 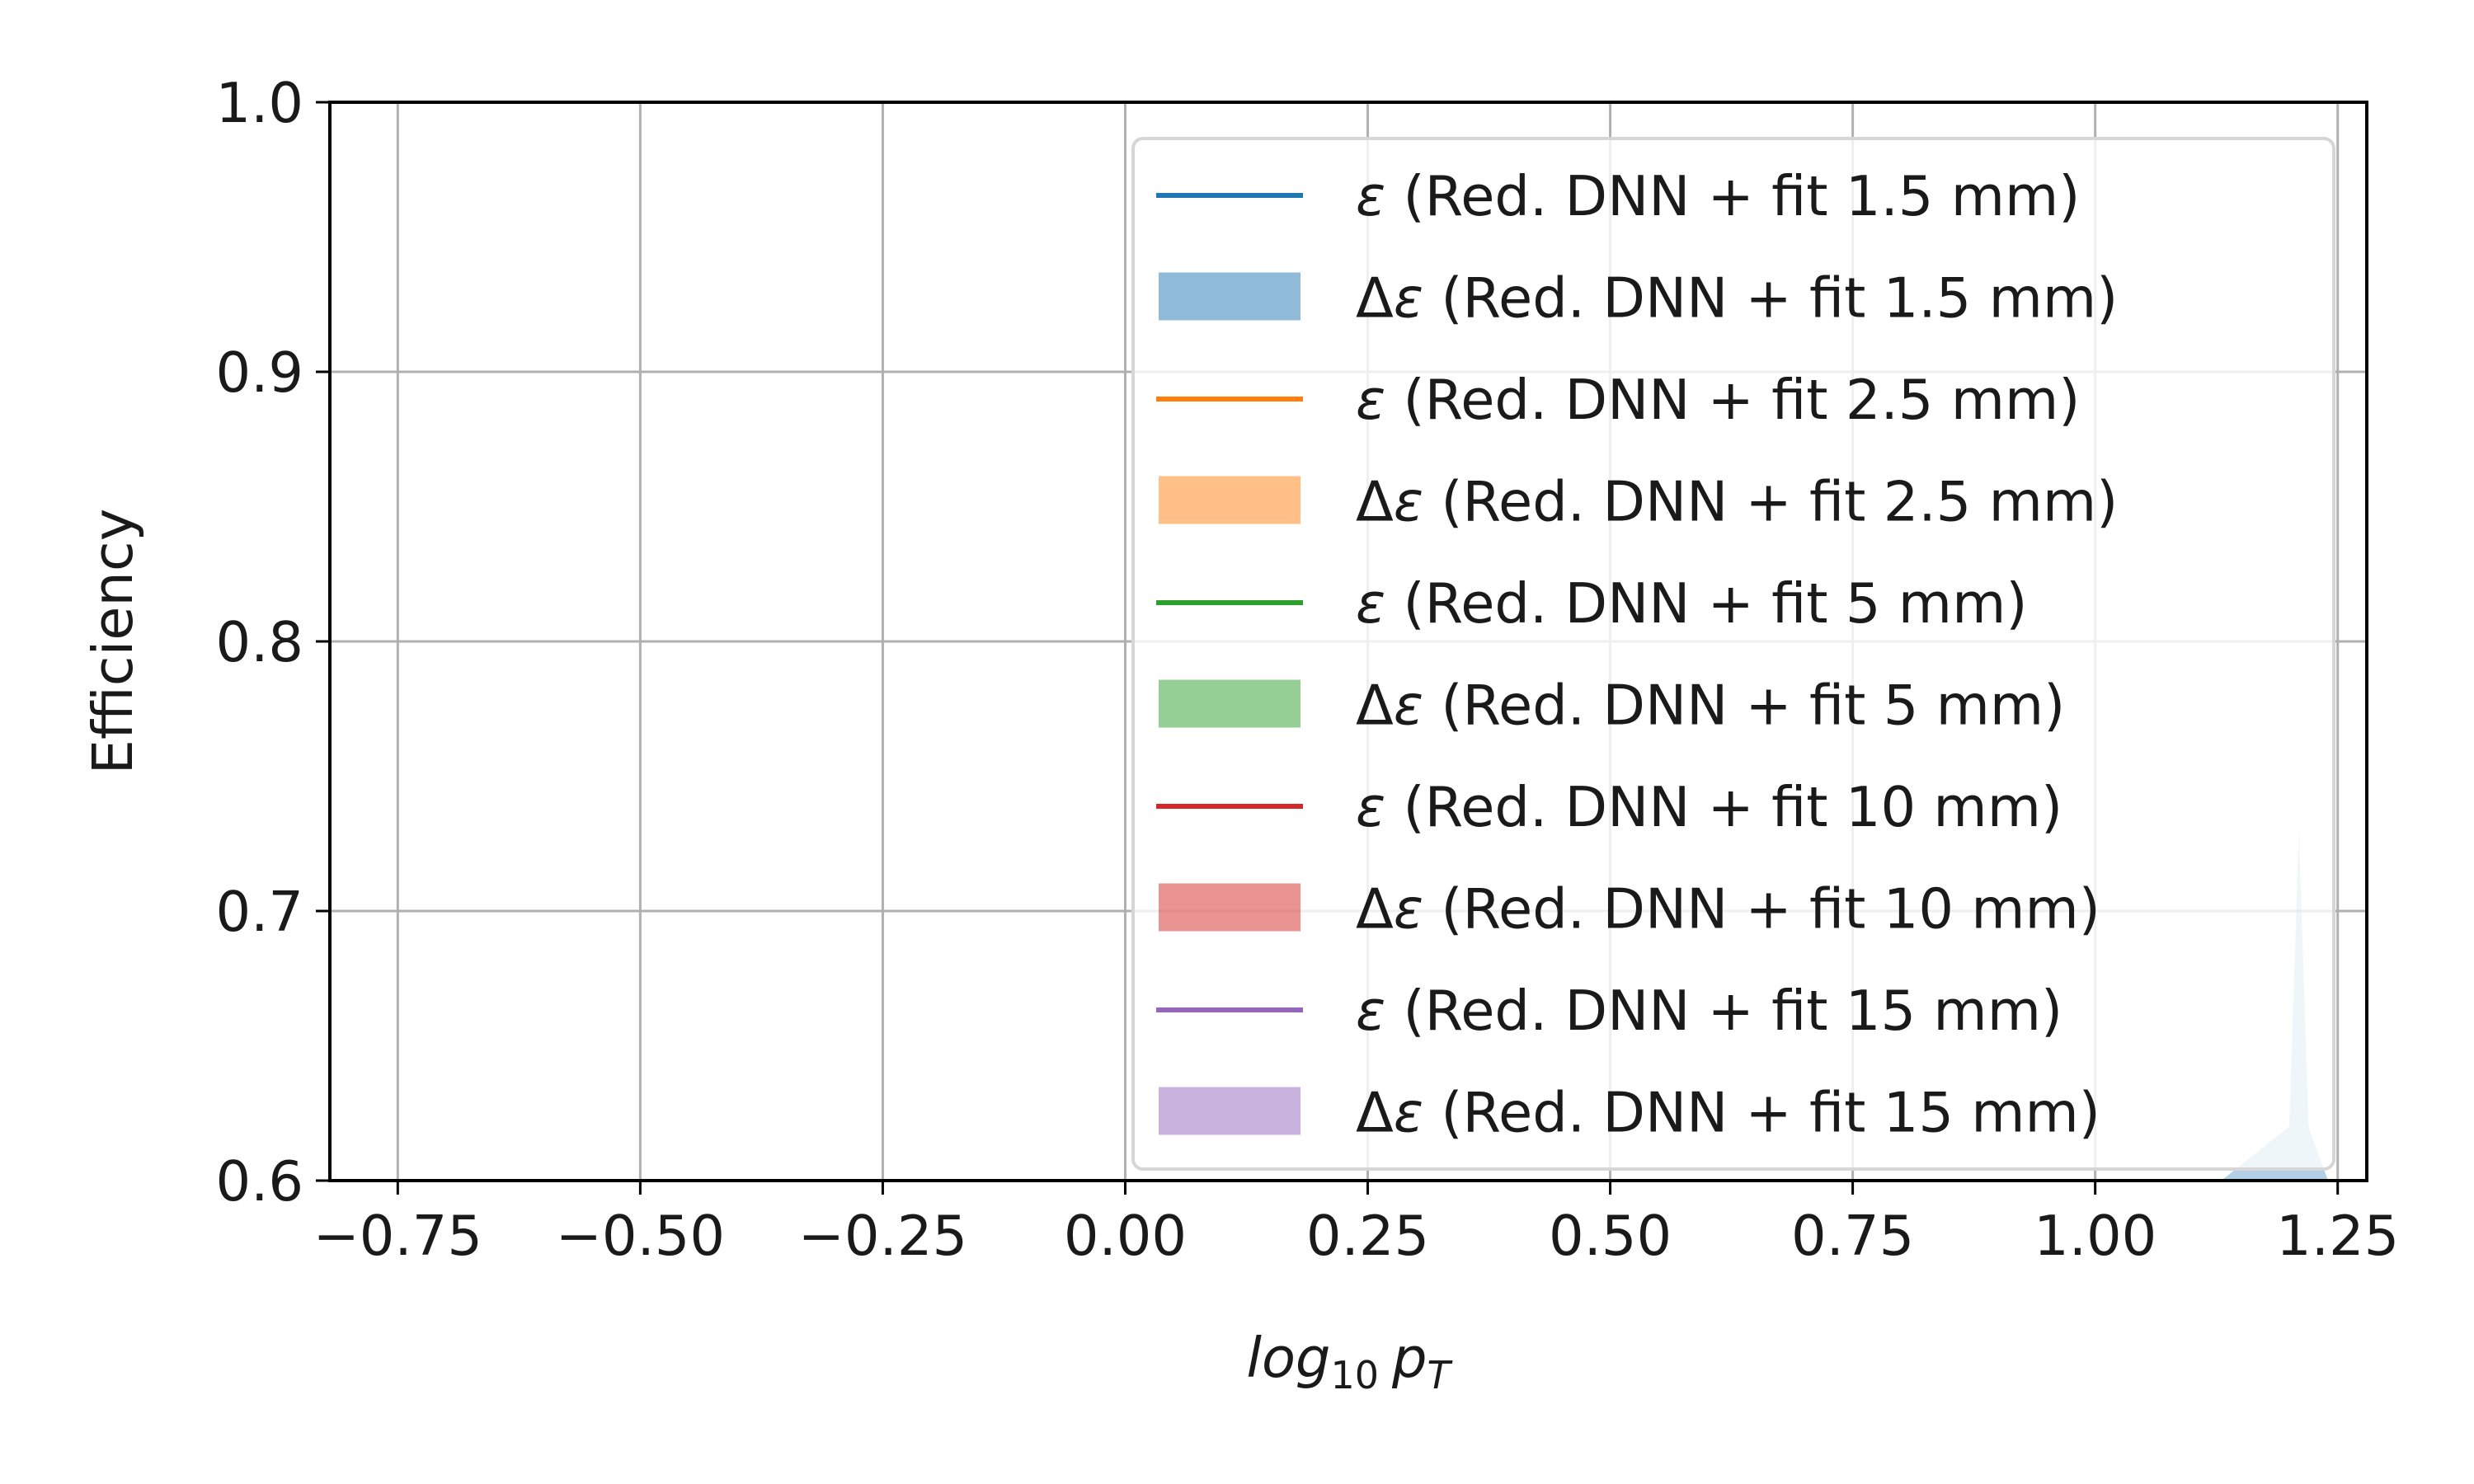 I want to click on legend-entry: Δε (Red. DNN + fit 15 mm), so click(x=1629, y=1113).